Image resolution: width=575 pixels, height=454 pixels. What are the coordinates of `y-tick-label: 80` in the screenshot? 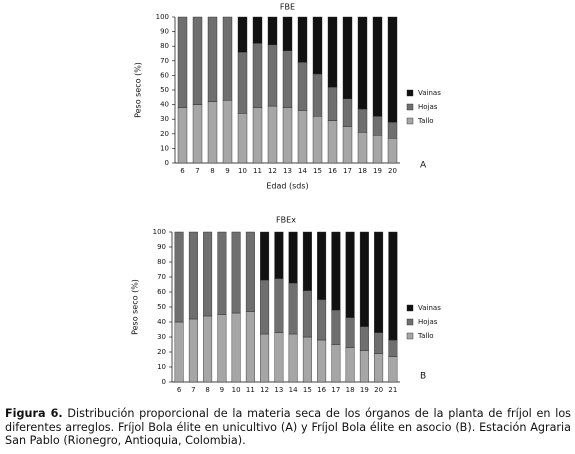 It's located at (161, 262).